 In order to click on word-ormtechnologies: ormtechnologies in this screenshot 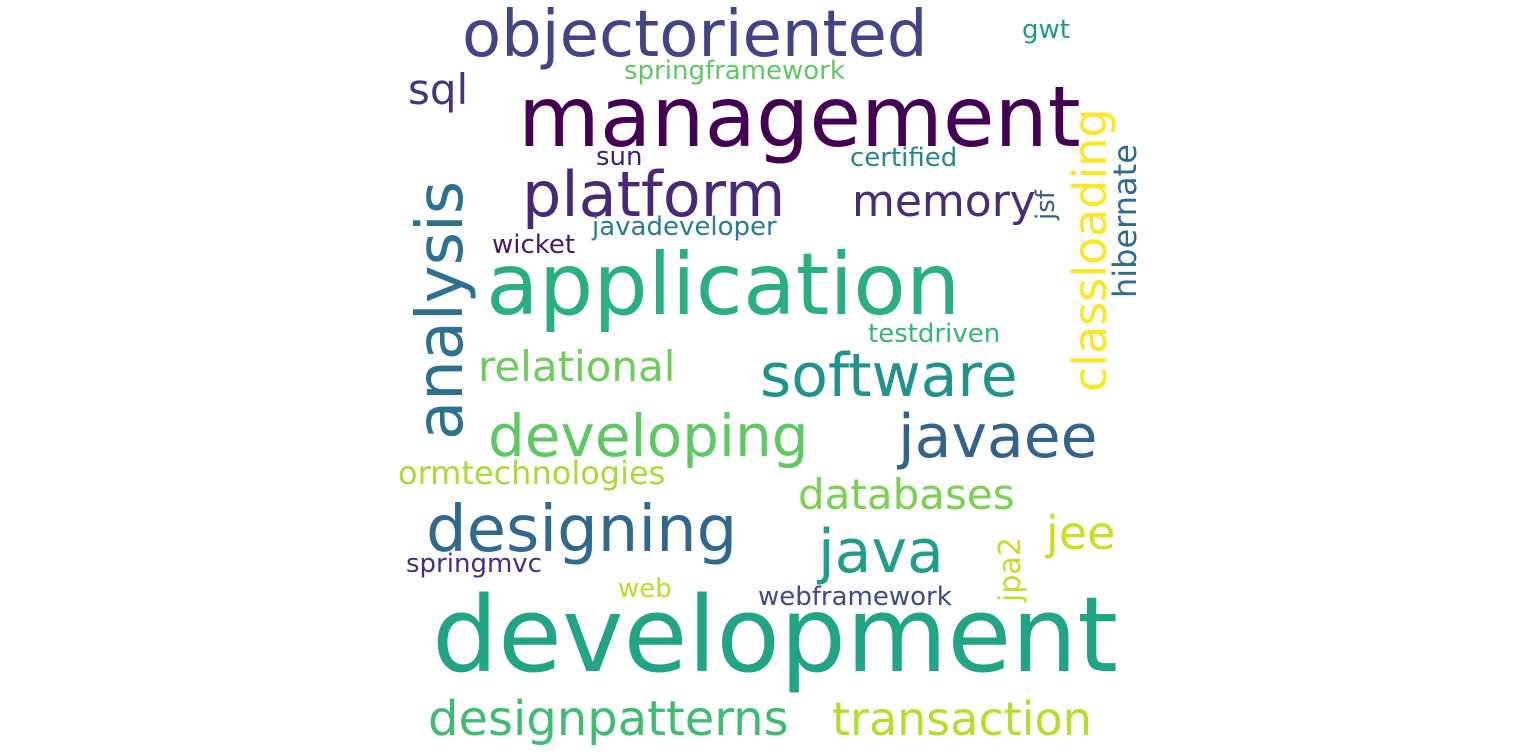, I will do `click(531, 473)`.